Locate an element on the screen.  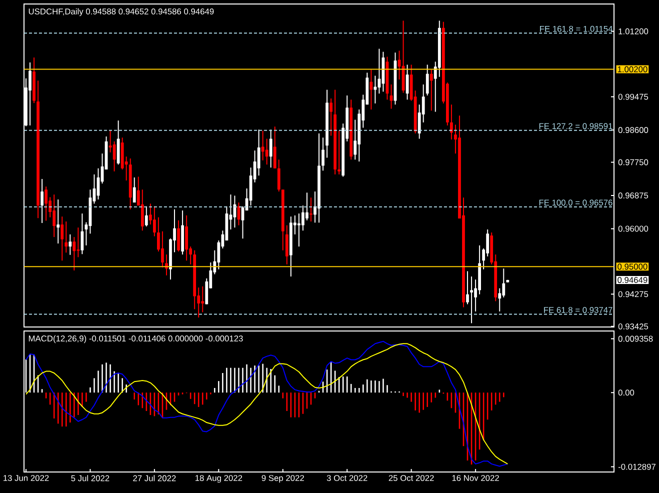
y-tick-label: 0.94275 is located at coordinates (633, 294).